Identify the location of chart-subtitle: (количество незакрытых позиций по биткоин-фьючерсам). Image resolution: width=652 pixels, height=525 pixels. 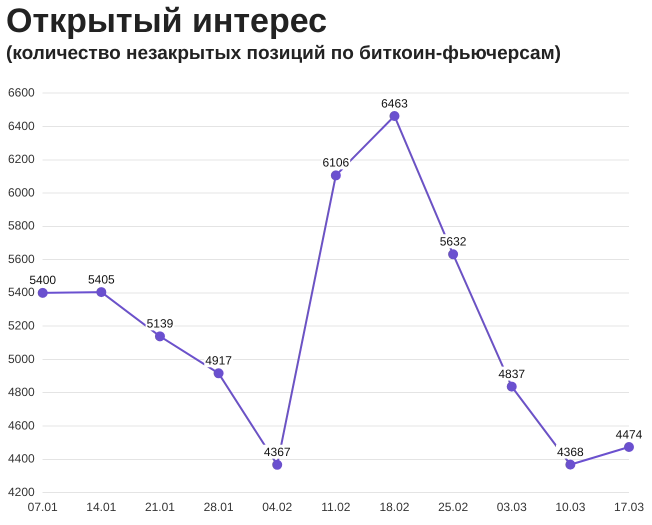
(283, 54).